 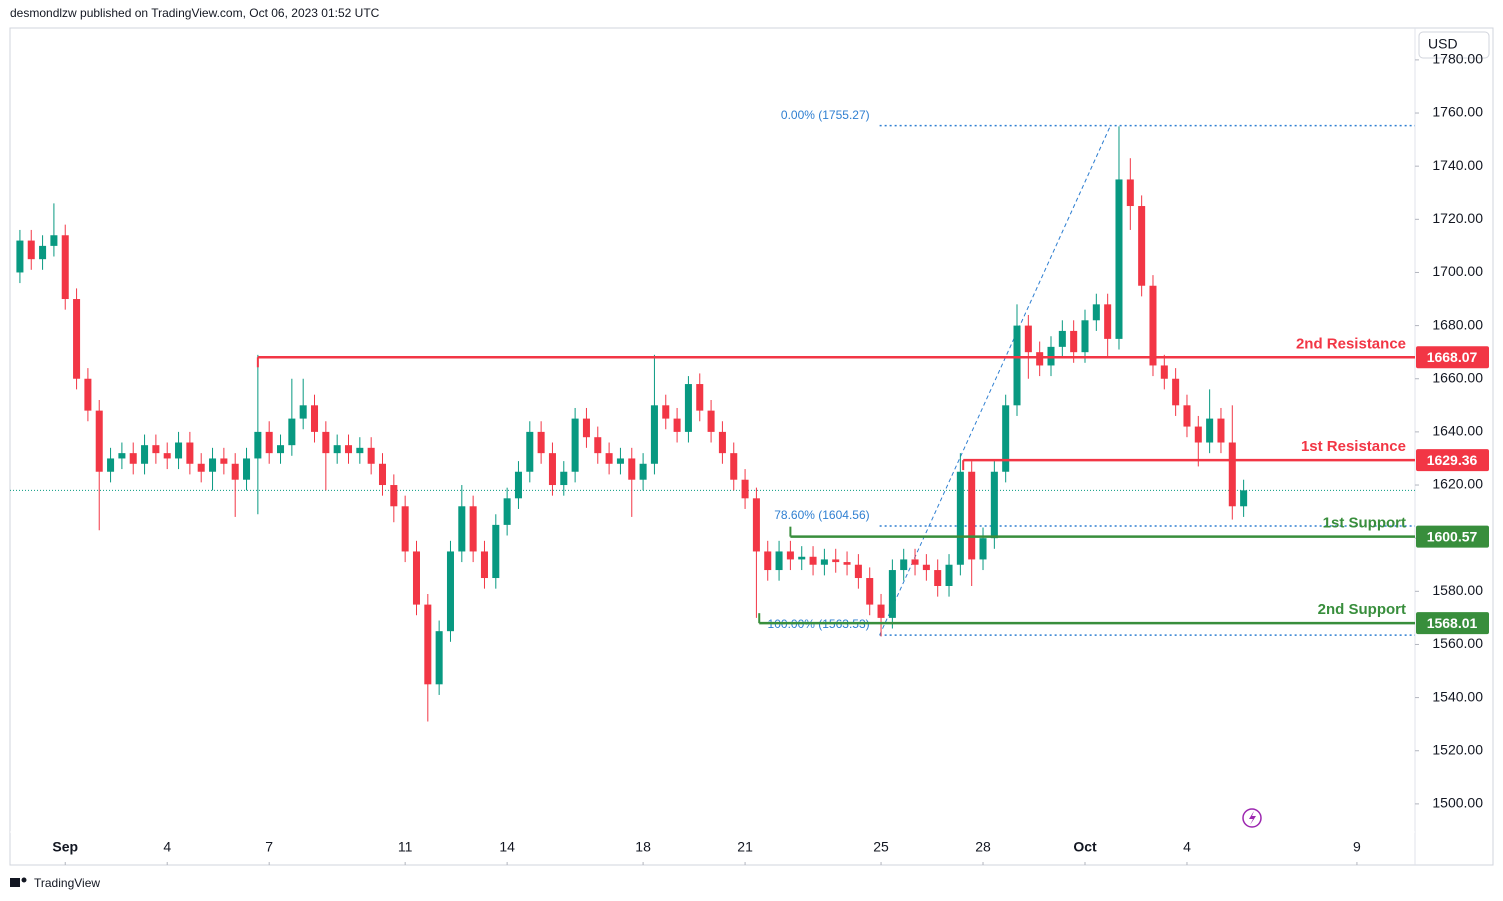 I want to click on x-tick-label: Oct, so click(x=1085, y=847).